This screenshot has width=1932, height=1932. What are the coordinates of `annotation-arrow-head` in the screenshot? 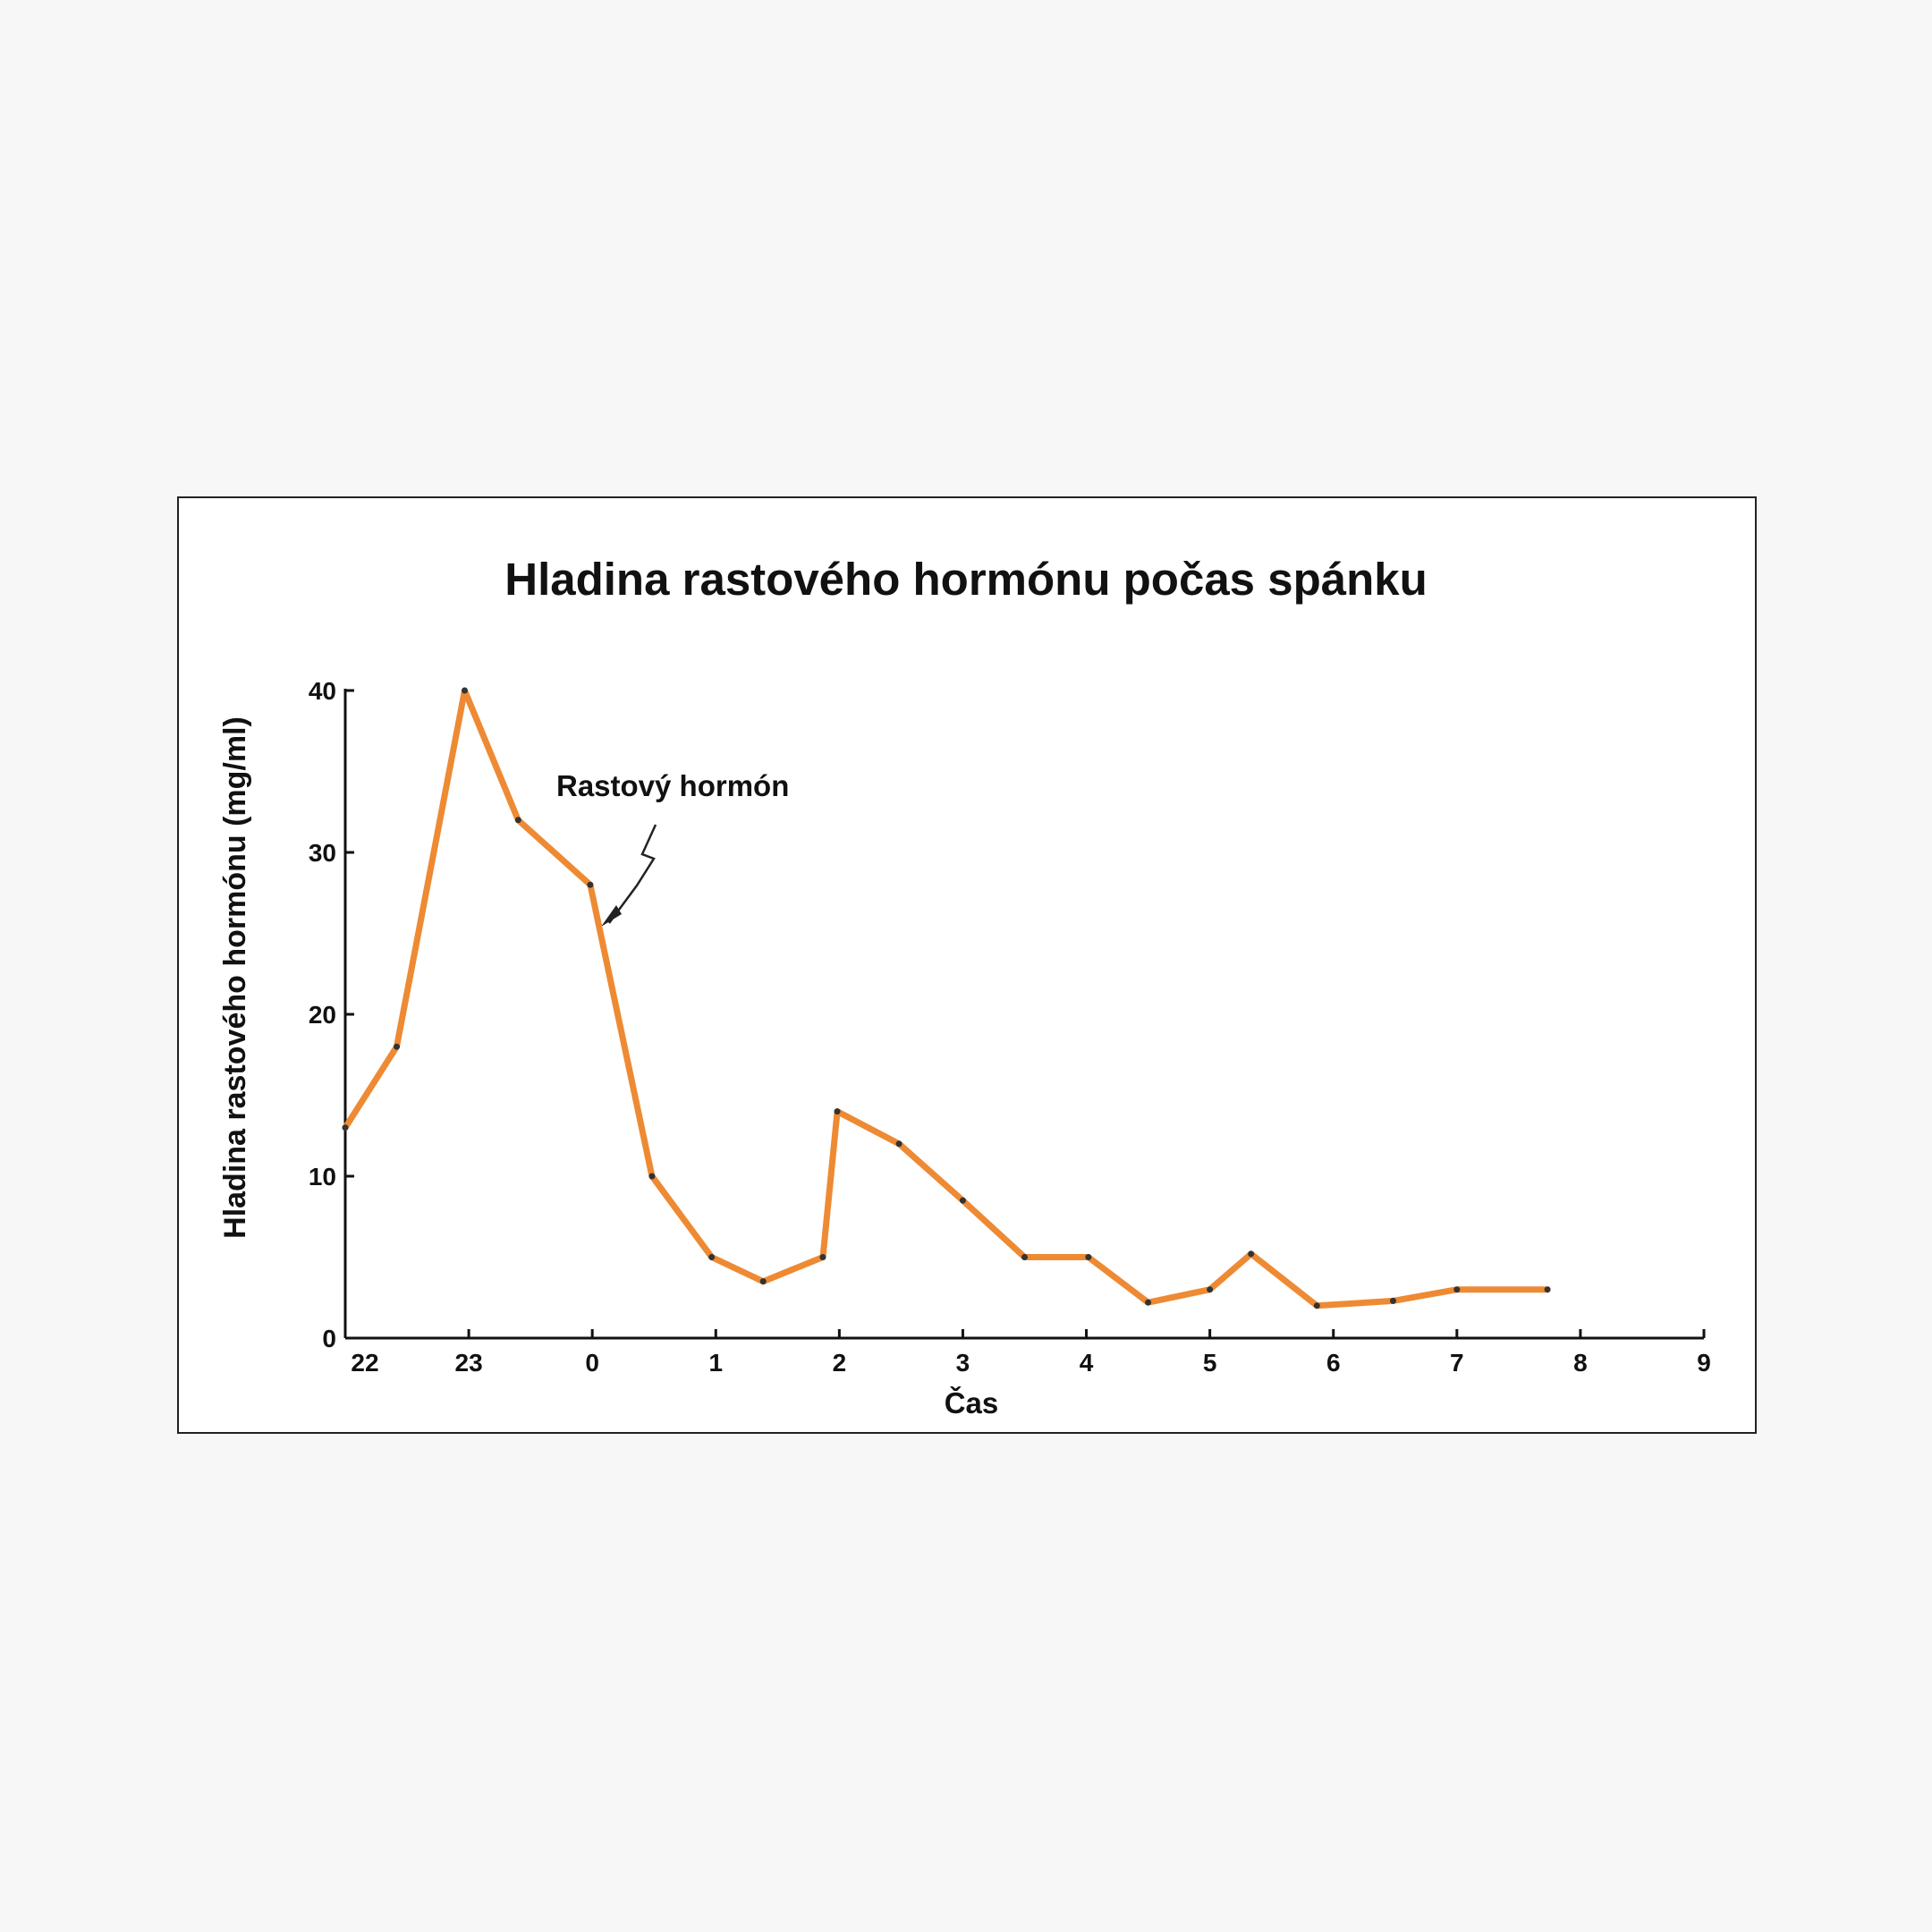 It's located at (611, 916).